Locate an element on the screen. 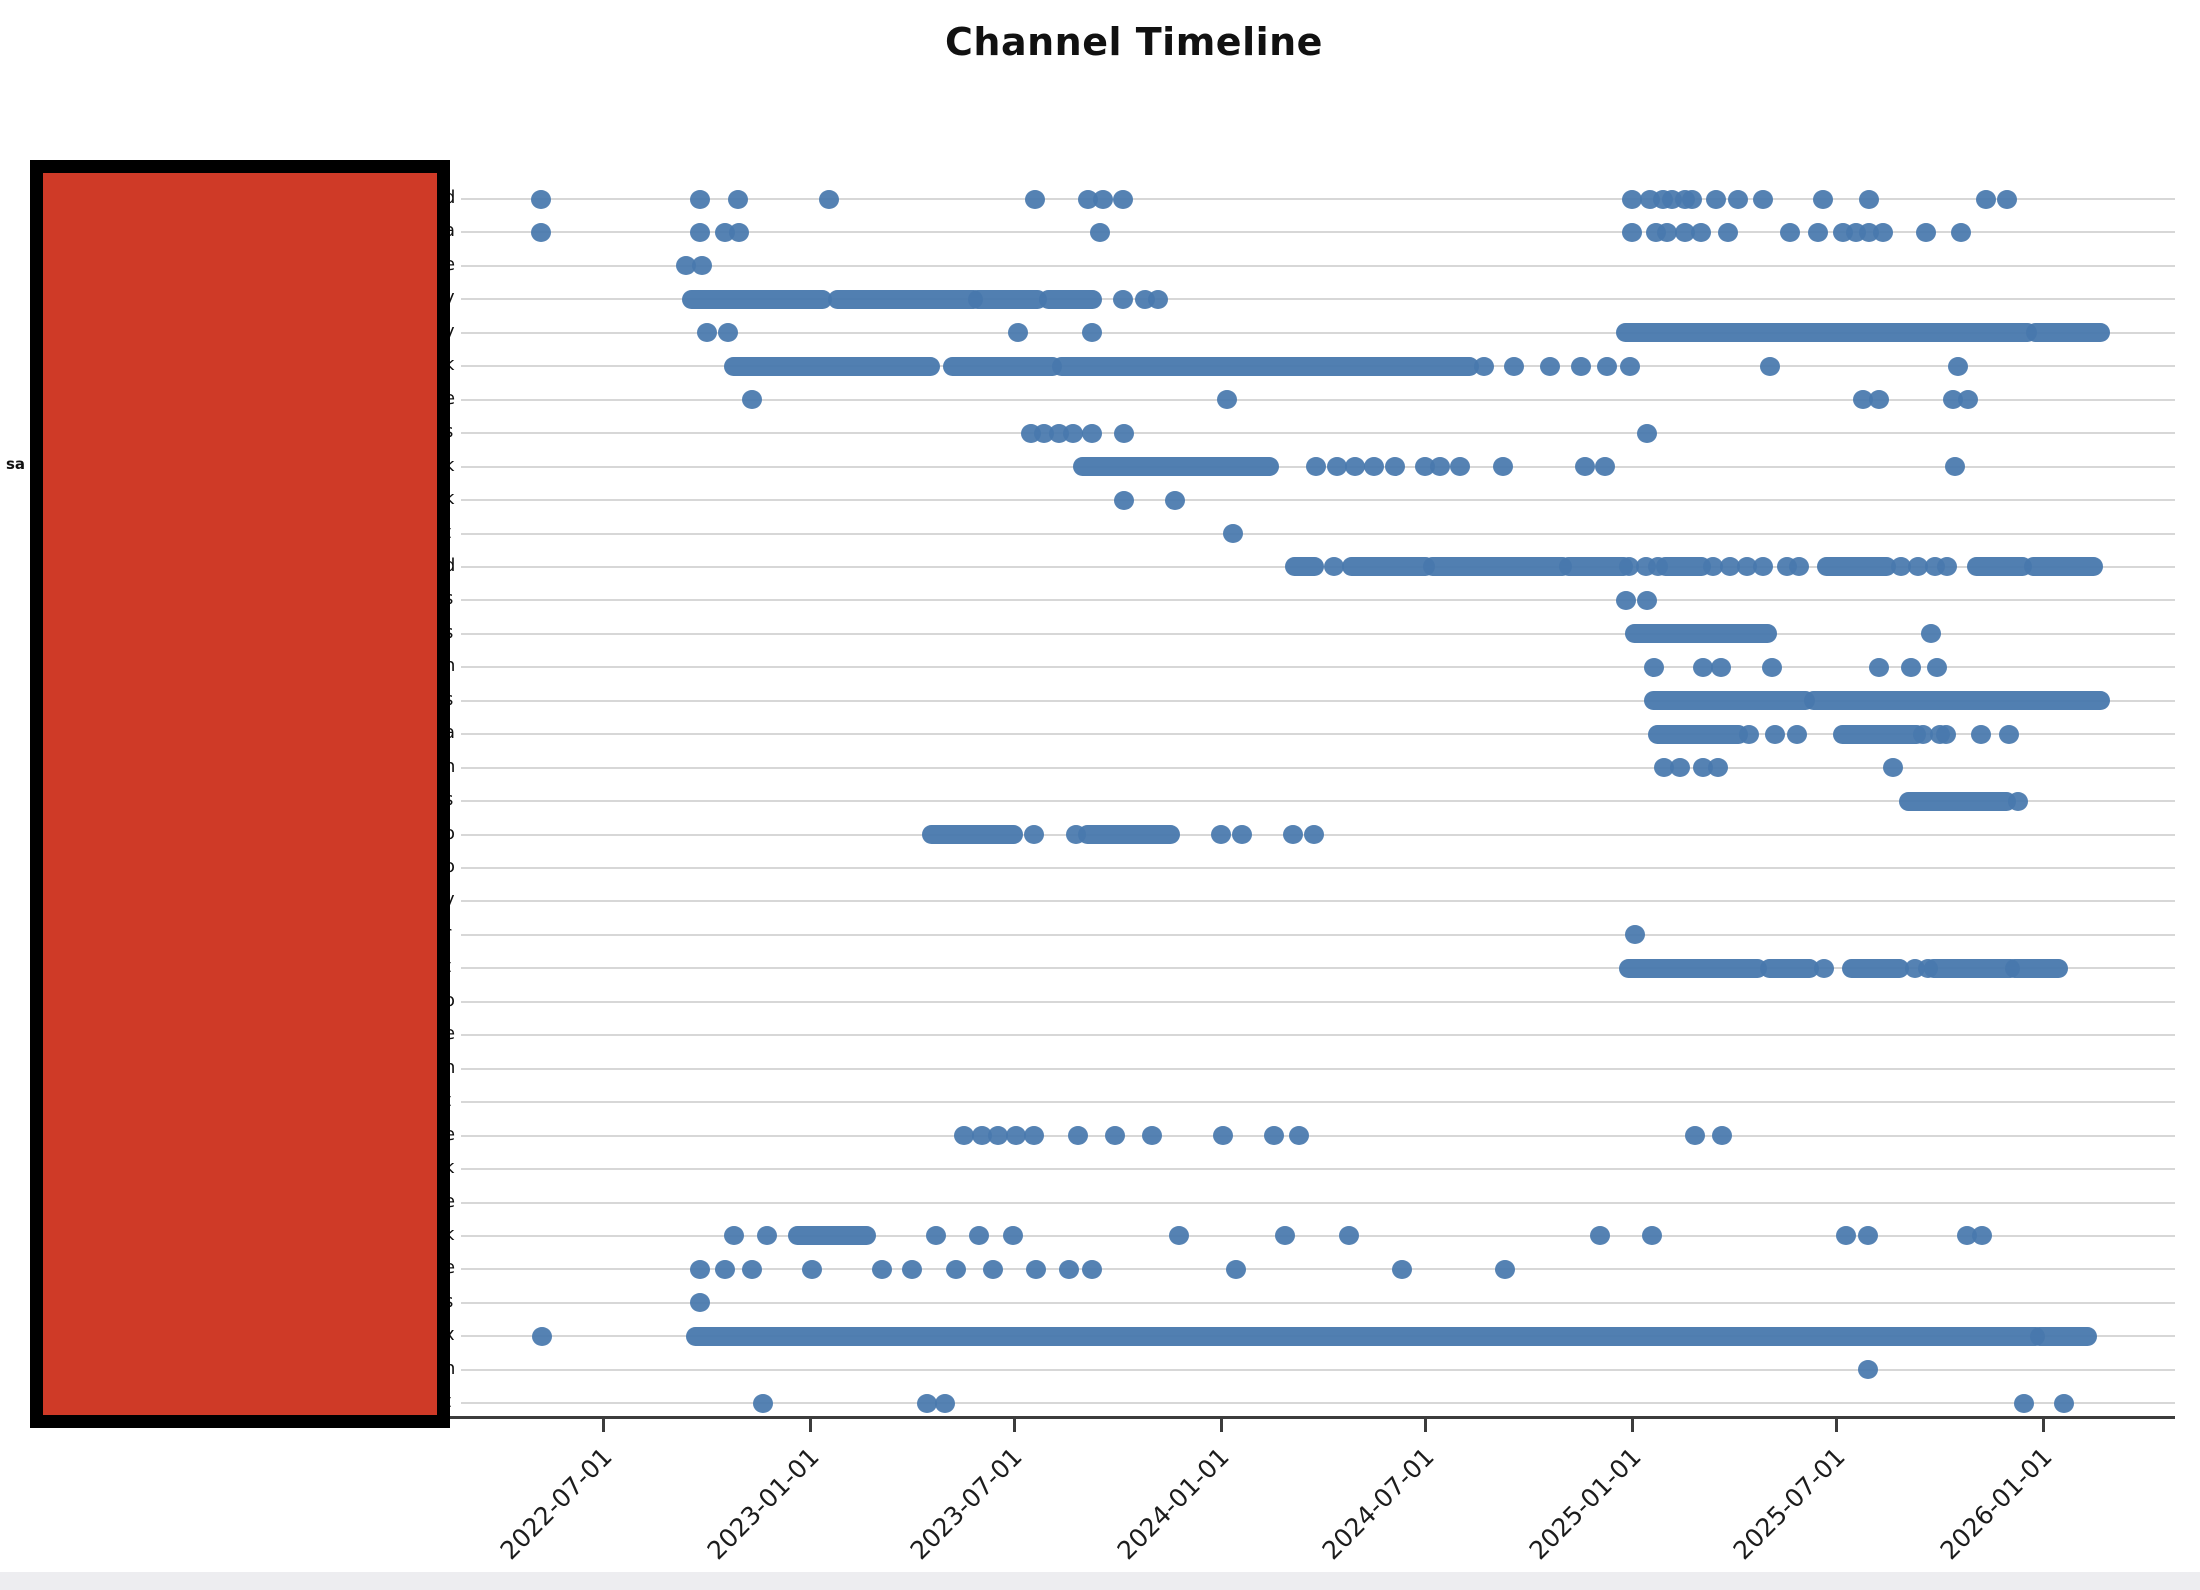 The image size is (2200, 1590). x-tick-label: 2026-01-01 is located at coordinates (1996, 1504).